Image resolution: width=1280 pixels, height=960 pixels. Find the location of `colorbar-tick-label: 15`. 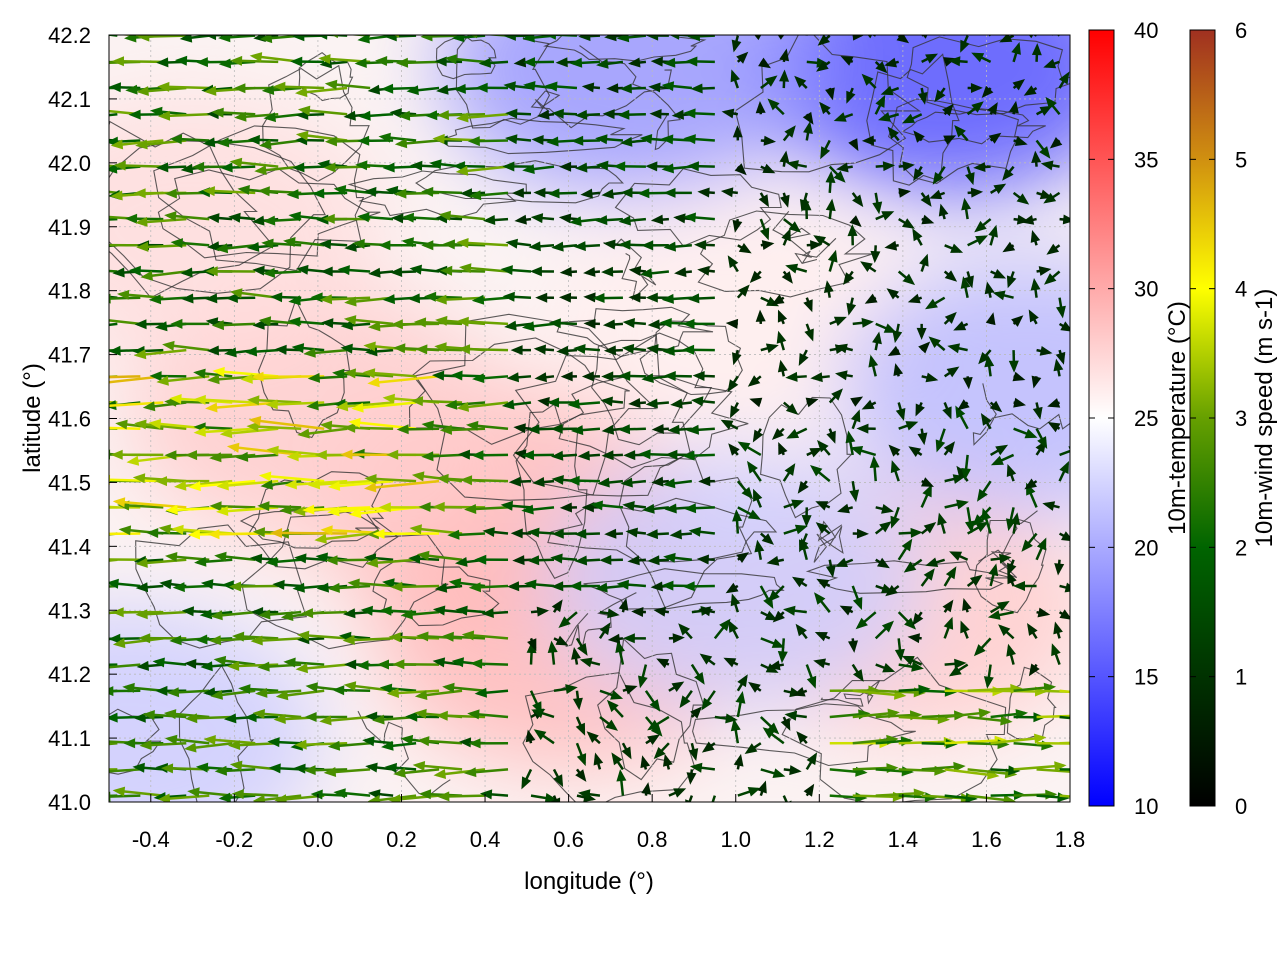

colorbar-tick-label: 15 is located at coordinates (1146, 677).